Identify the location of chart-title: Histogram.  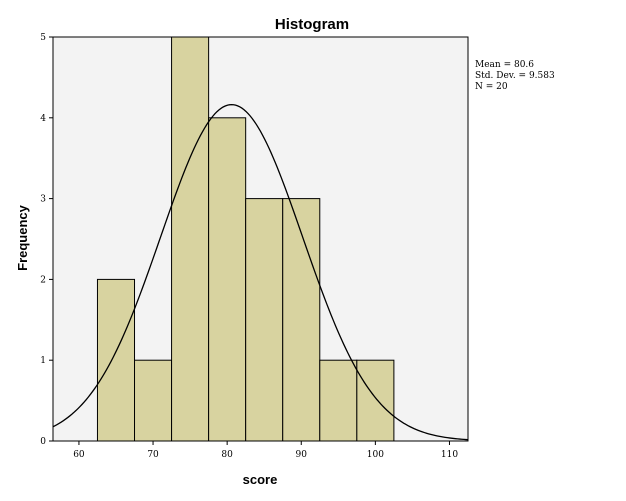
(312, 24).